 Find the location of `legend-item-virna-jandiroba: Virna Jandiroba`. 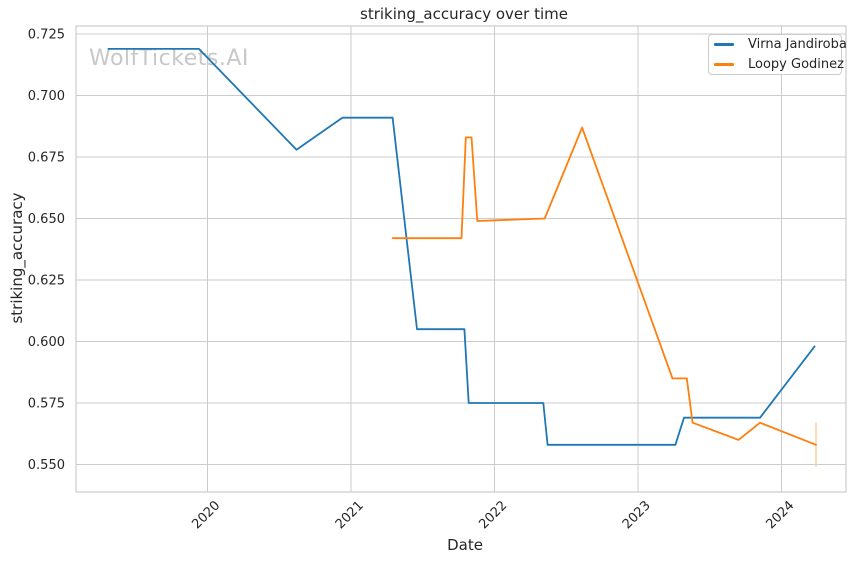

legend-item-virna-jandiroba: Virna Jandiroba is located at coordinates (780, 45).